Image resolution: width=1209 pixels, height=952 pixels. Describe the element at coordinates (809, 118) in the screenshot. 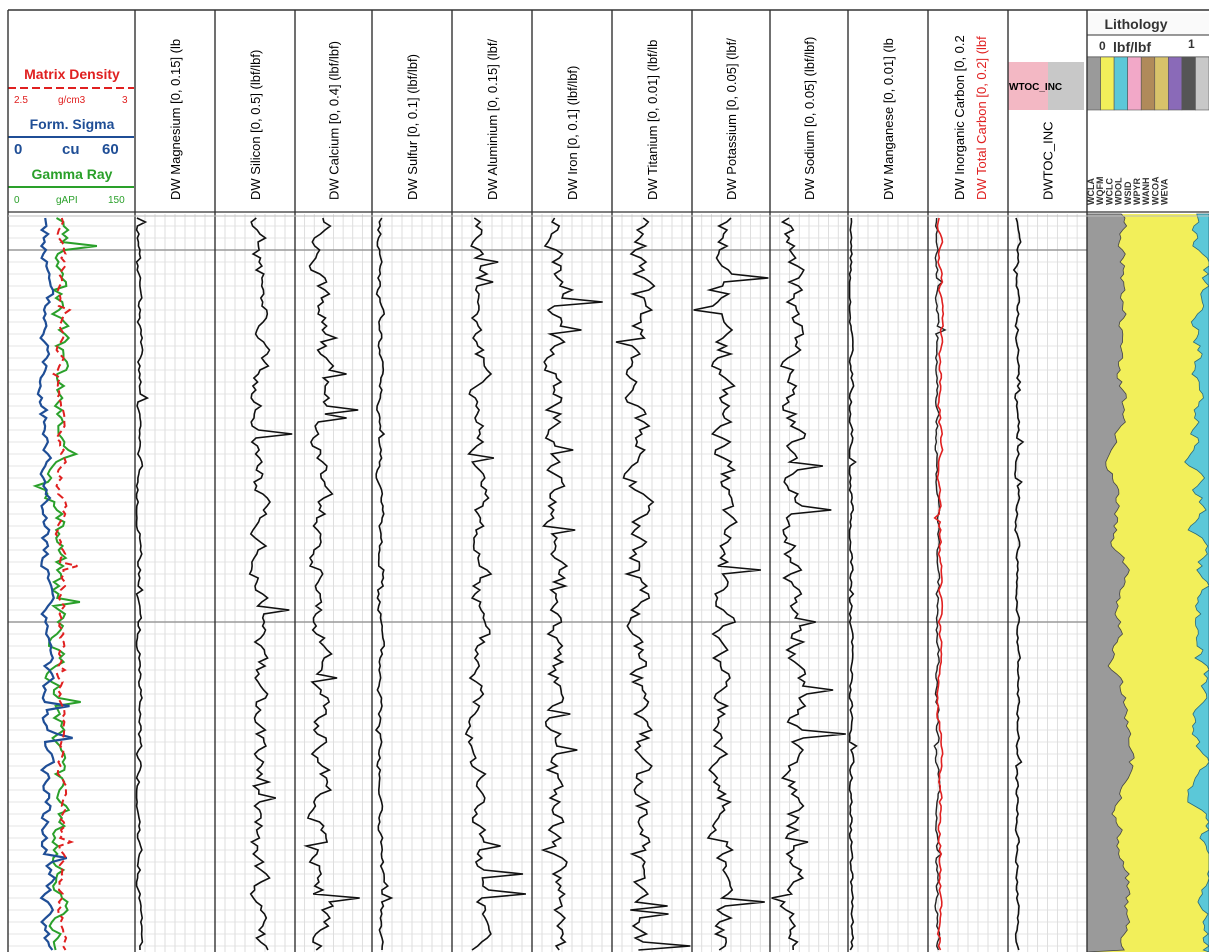

I see `track-header-8: DW Sodium [0, 0.05] (lbf/lbf)` at that location.